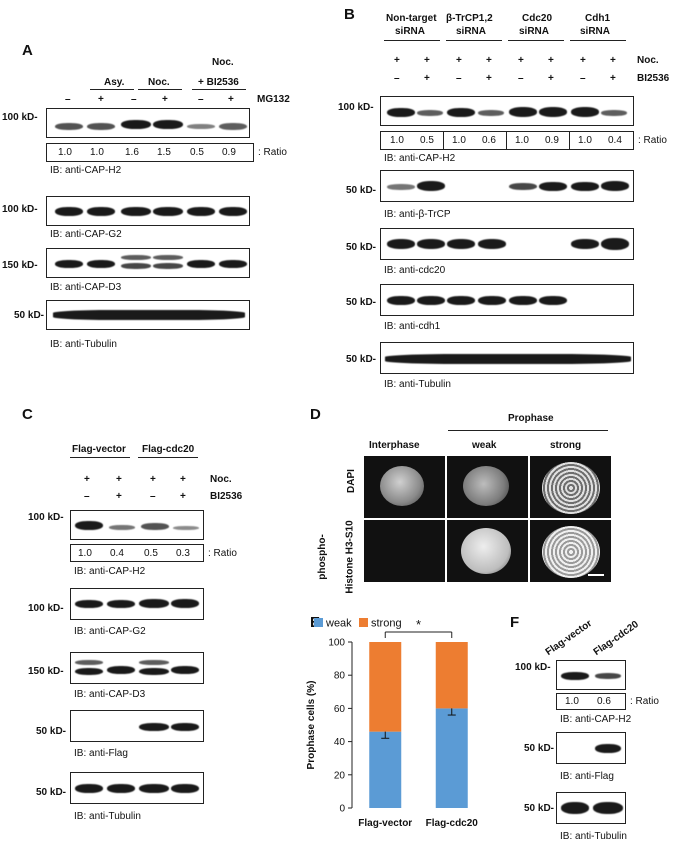 Image resolution: width=675 pixels, height=844 pixels. Describe the element at coordinates (616, 638) in the screenshot. I see `lane-label: Flag-cdc20` at that location.